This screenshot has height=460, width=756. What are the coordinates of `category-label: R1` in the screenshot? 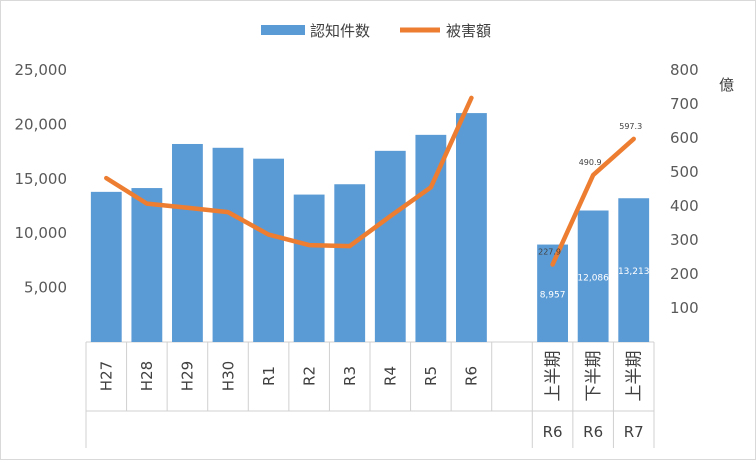 It's located at (269, 376).